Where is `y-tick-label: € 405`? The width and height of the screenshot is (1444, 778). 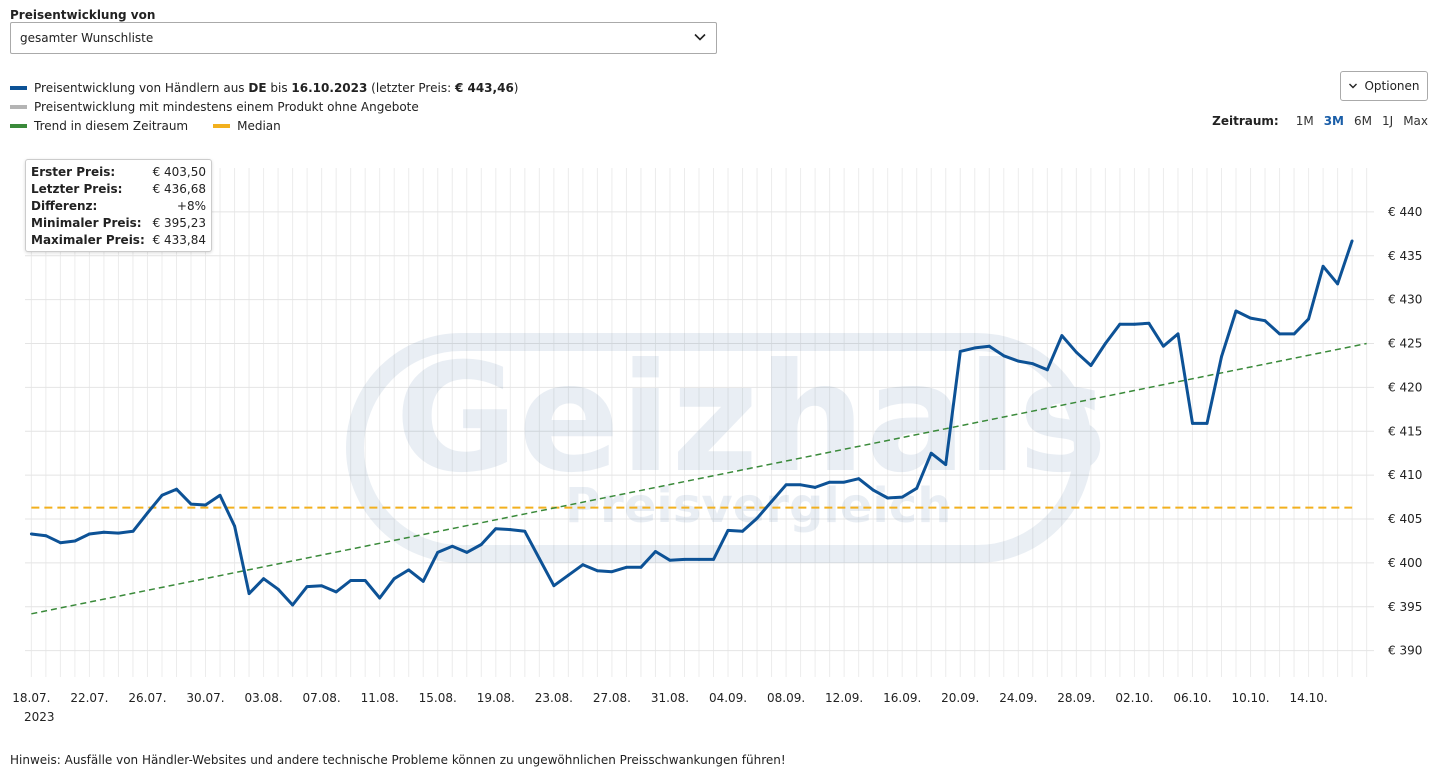
y-tick-label: € 405 is located at coordinates (1405, 519).